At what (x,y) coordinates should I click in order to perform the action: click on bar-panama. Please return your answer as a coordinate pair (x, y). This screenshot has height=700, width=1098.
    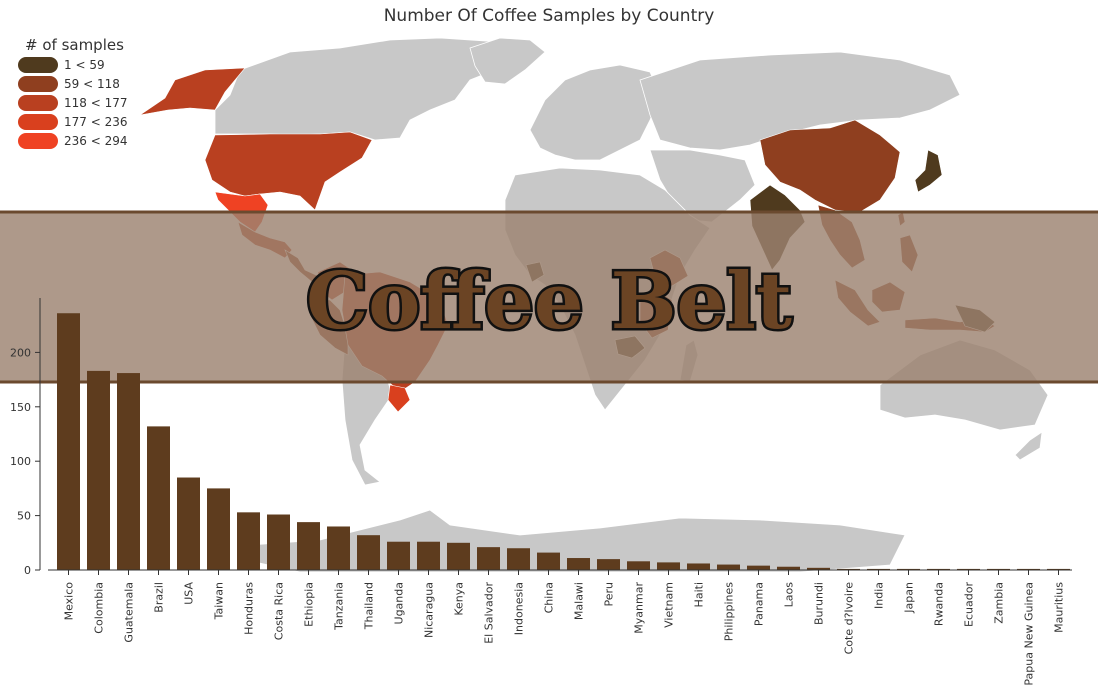
    Looking at the image, I should click on (758, 567).